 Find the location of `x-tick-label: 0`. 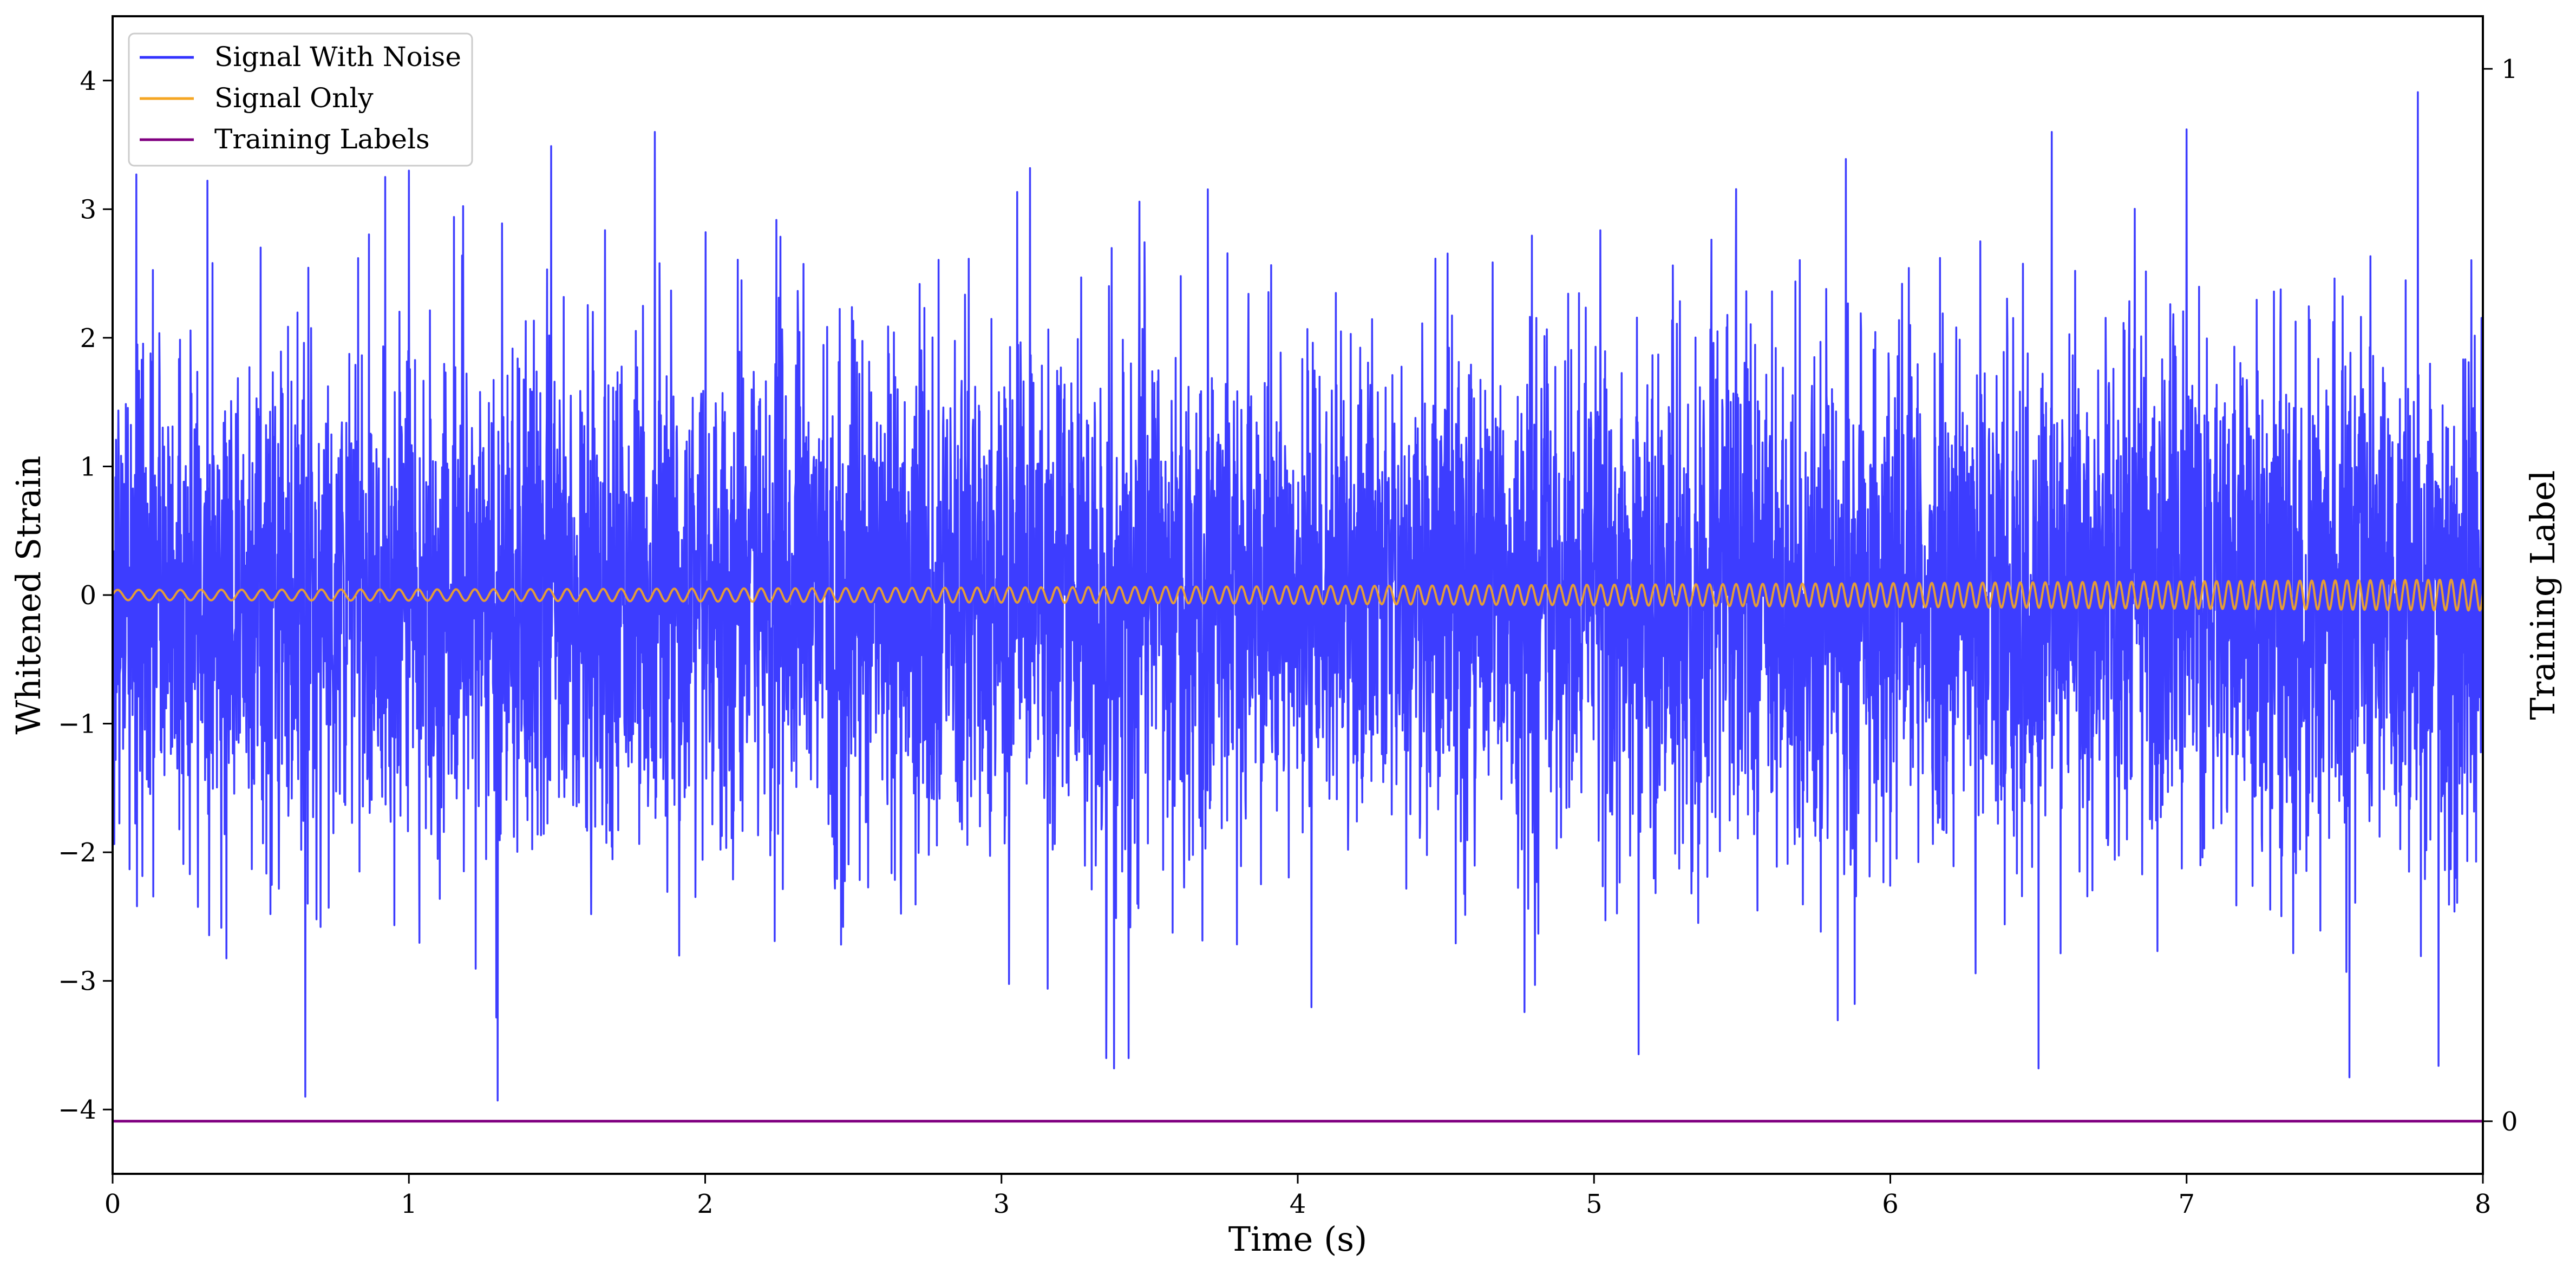

x-tick-label: 0 is located at coordinates (113, 1204).